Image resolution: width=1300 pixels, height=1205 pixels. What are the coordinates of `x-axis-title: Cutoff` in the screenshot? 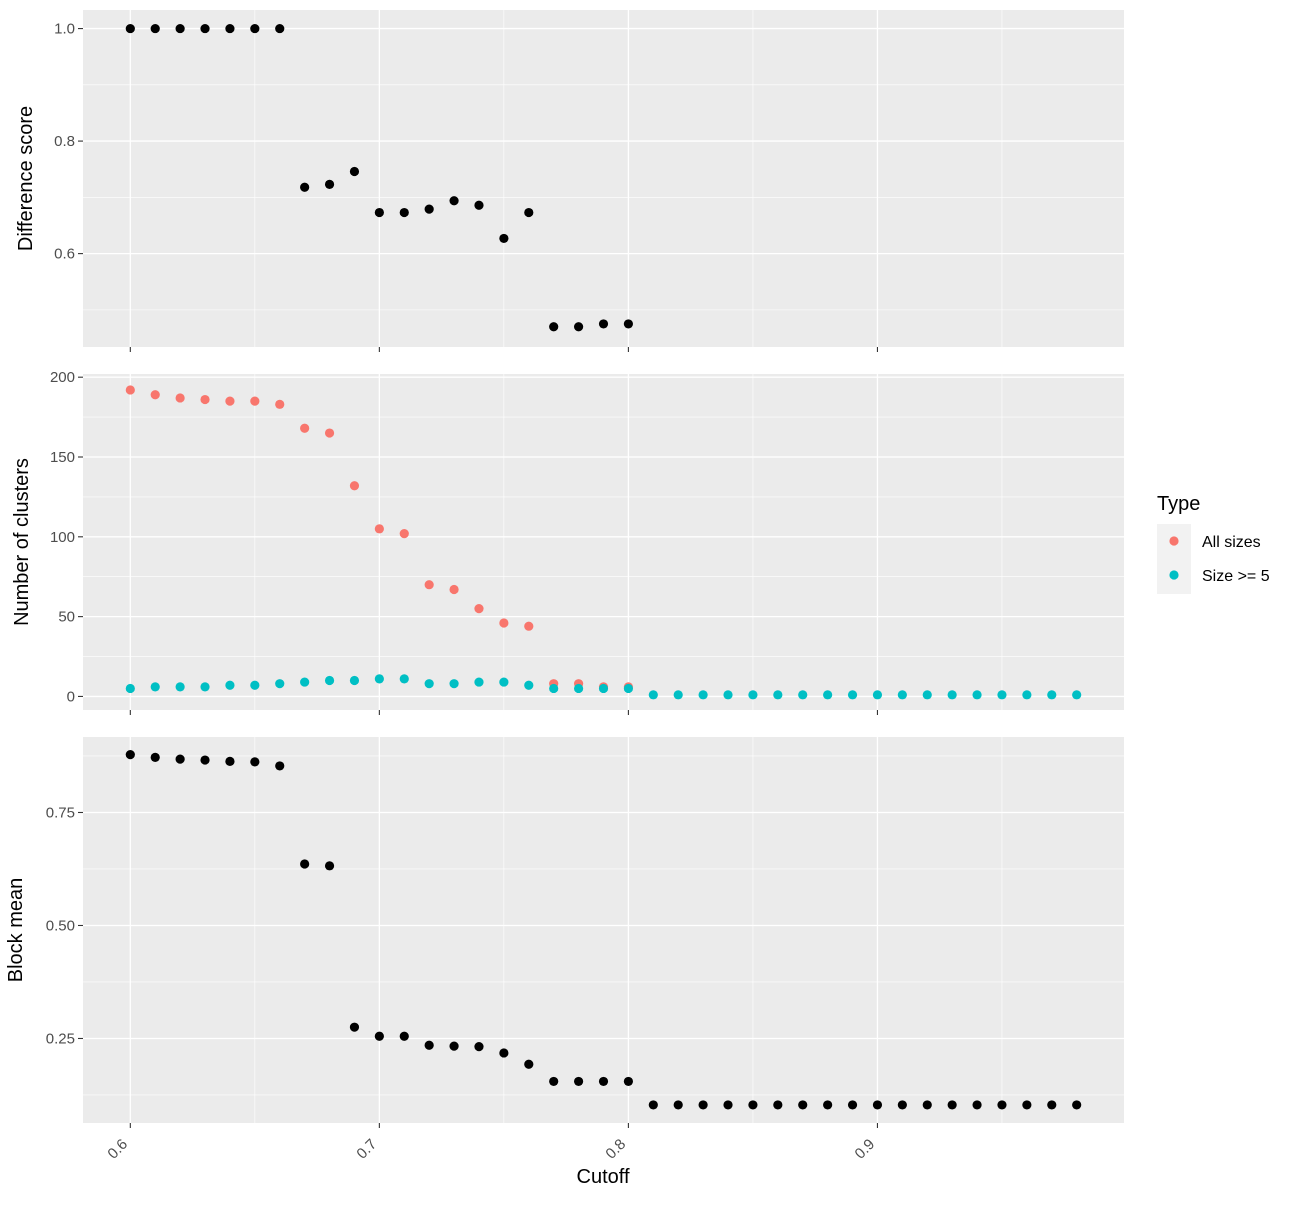 It's located at (603, 1177).